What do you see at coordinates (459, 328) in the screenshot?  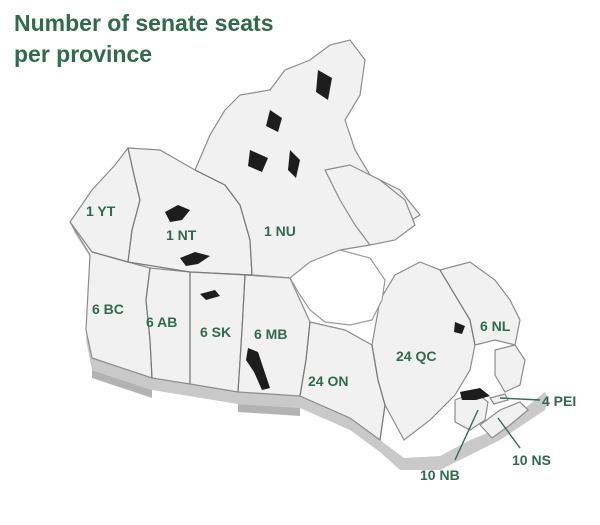 I see `labrador-lake` at bounding box center [459, 328].